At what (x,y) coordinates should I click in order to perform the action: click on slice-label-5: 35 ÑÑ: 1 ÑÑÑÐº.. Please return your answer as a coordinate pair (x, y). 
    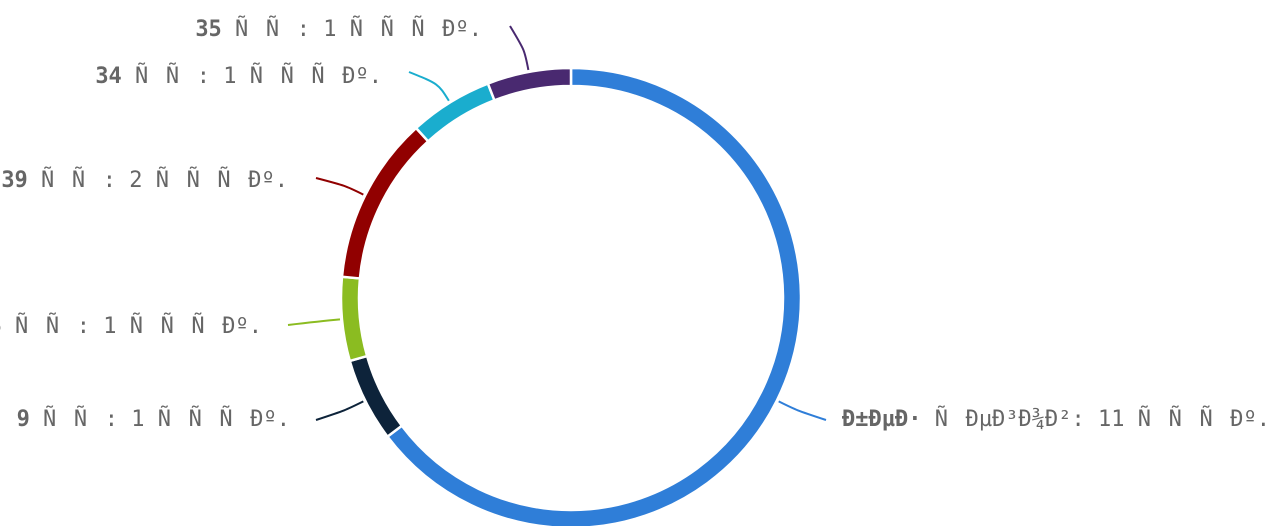
    Looking at the image, I should click on (338, 28).